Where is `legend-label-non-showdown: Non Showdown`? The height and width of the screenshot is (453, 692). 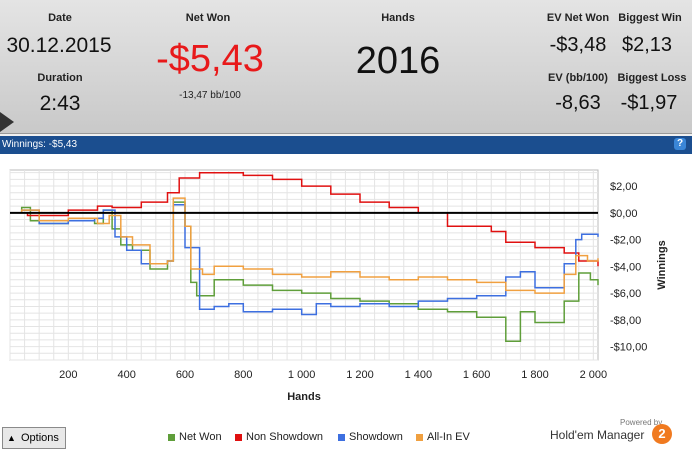
legend-label-non-showdown: Non Showdown is located at coordinates (285, 437).